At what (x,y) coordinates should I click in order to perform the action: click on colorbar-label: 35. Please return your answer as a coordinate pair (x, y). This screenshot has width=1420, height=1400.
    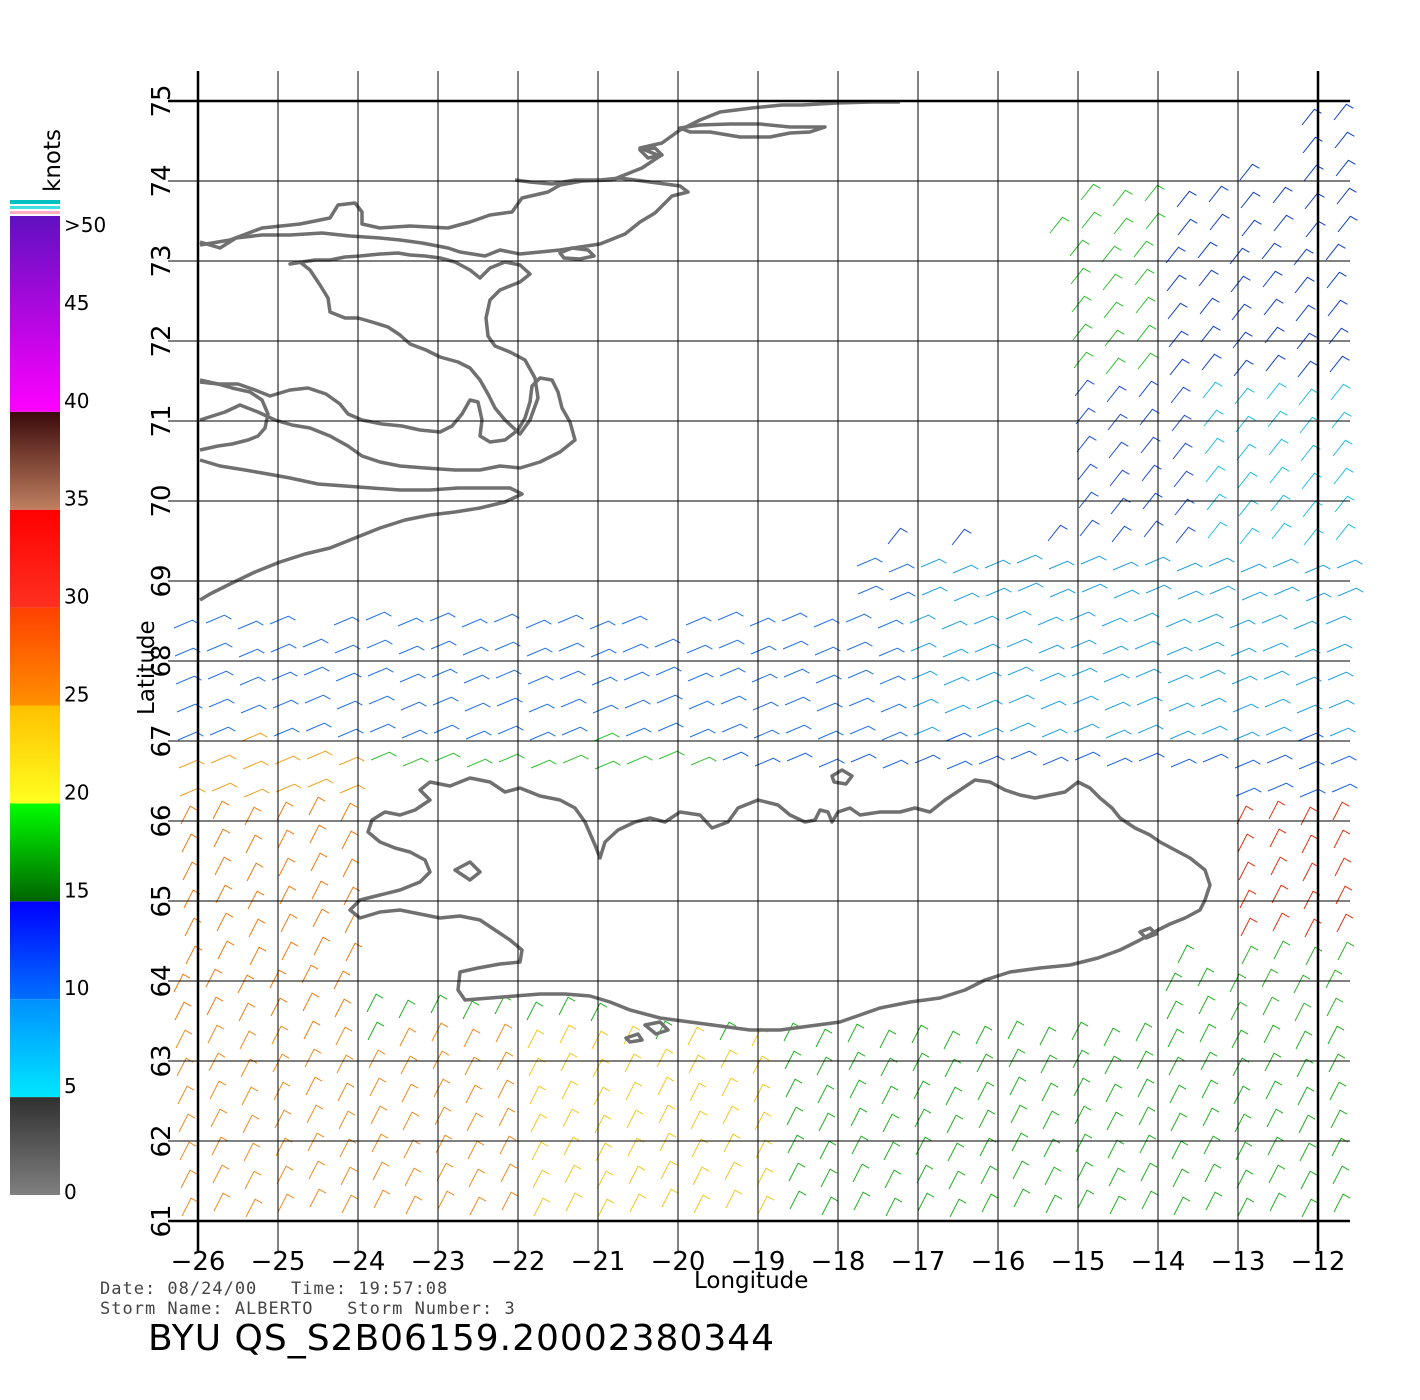
    Looking at the image, I should click on (76, 499).